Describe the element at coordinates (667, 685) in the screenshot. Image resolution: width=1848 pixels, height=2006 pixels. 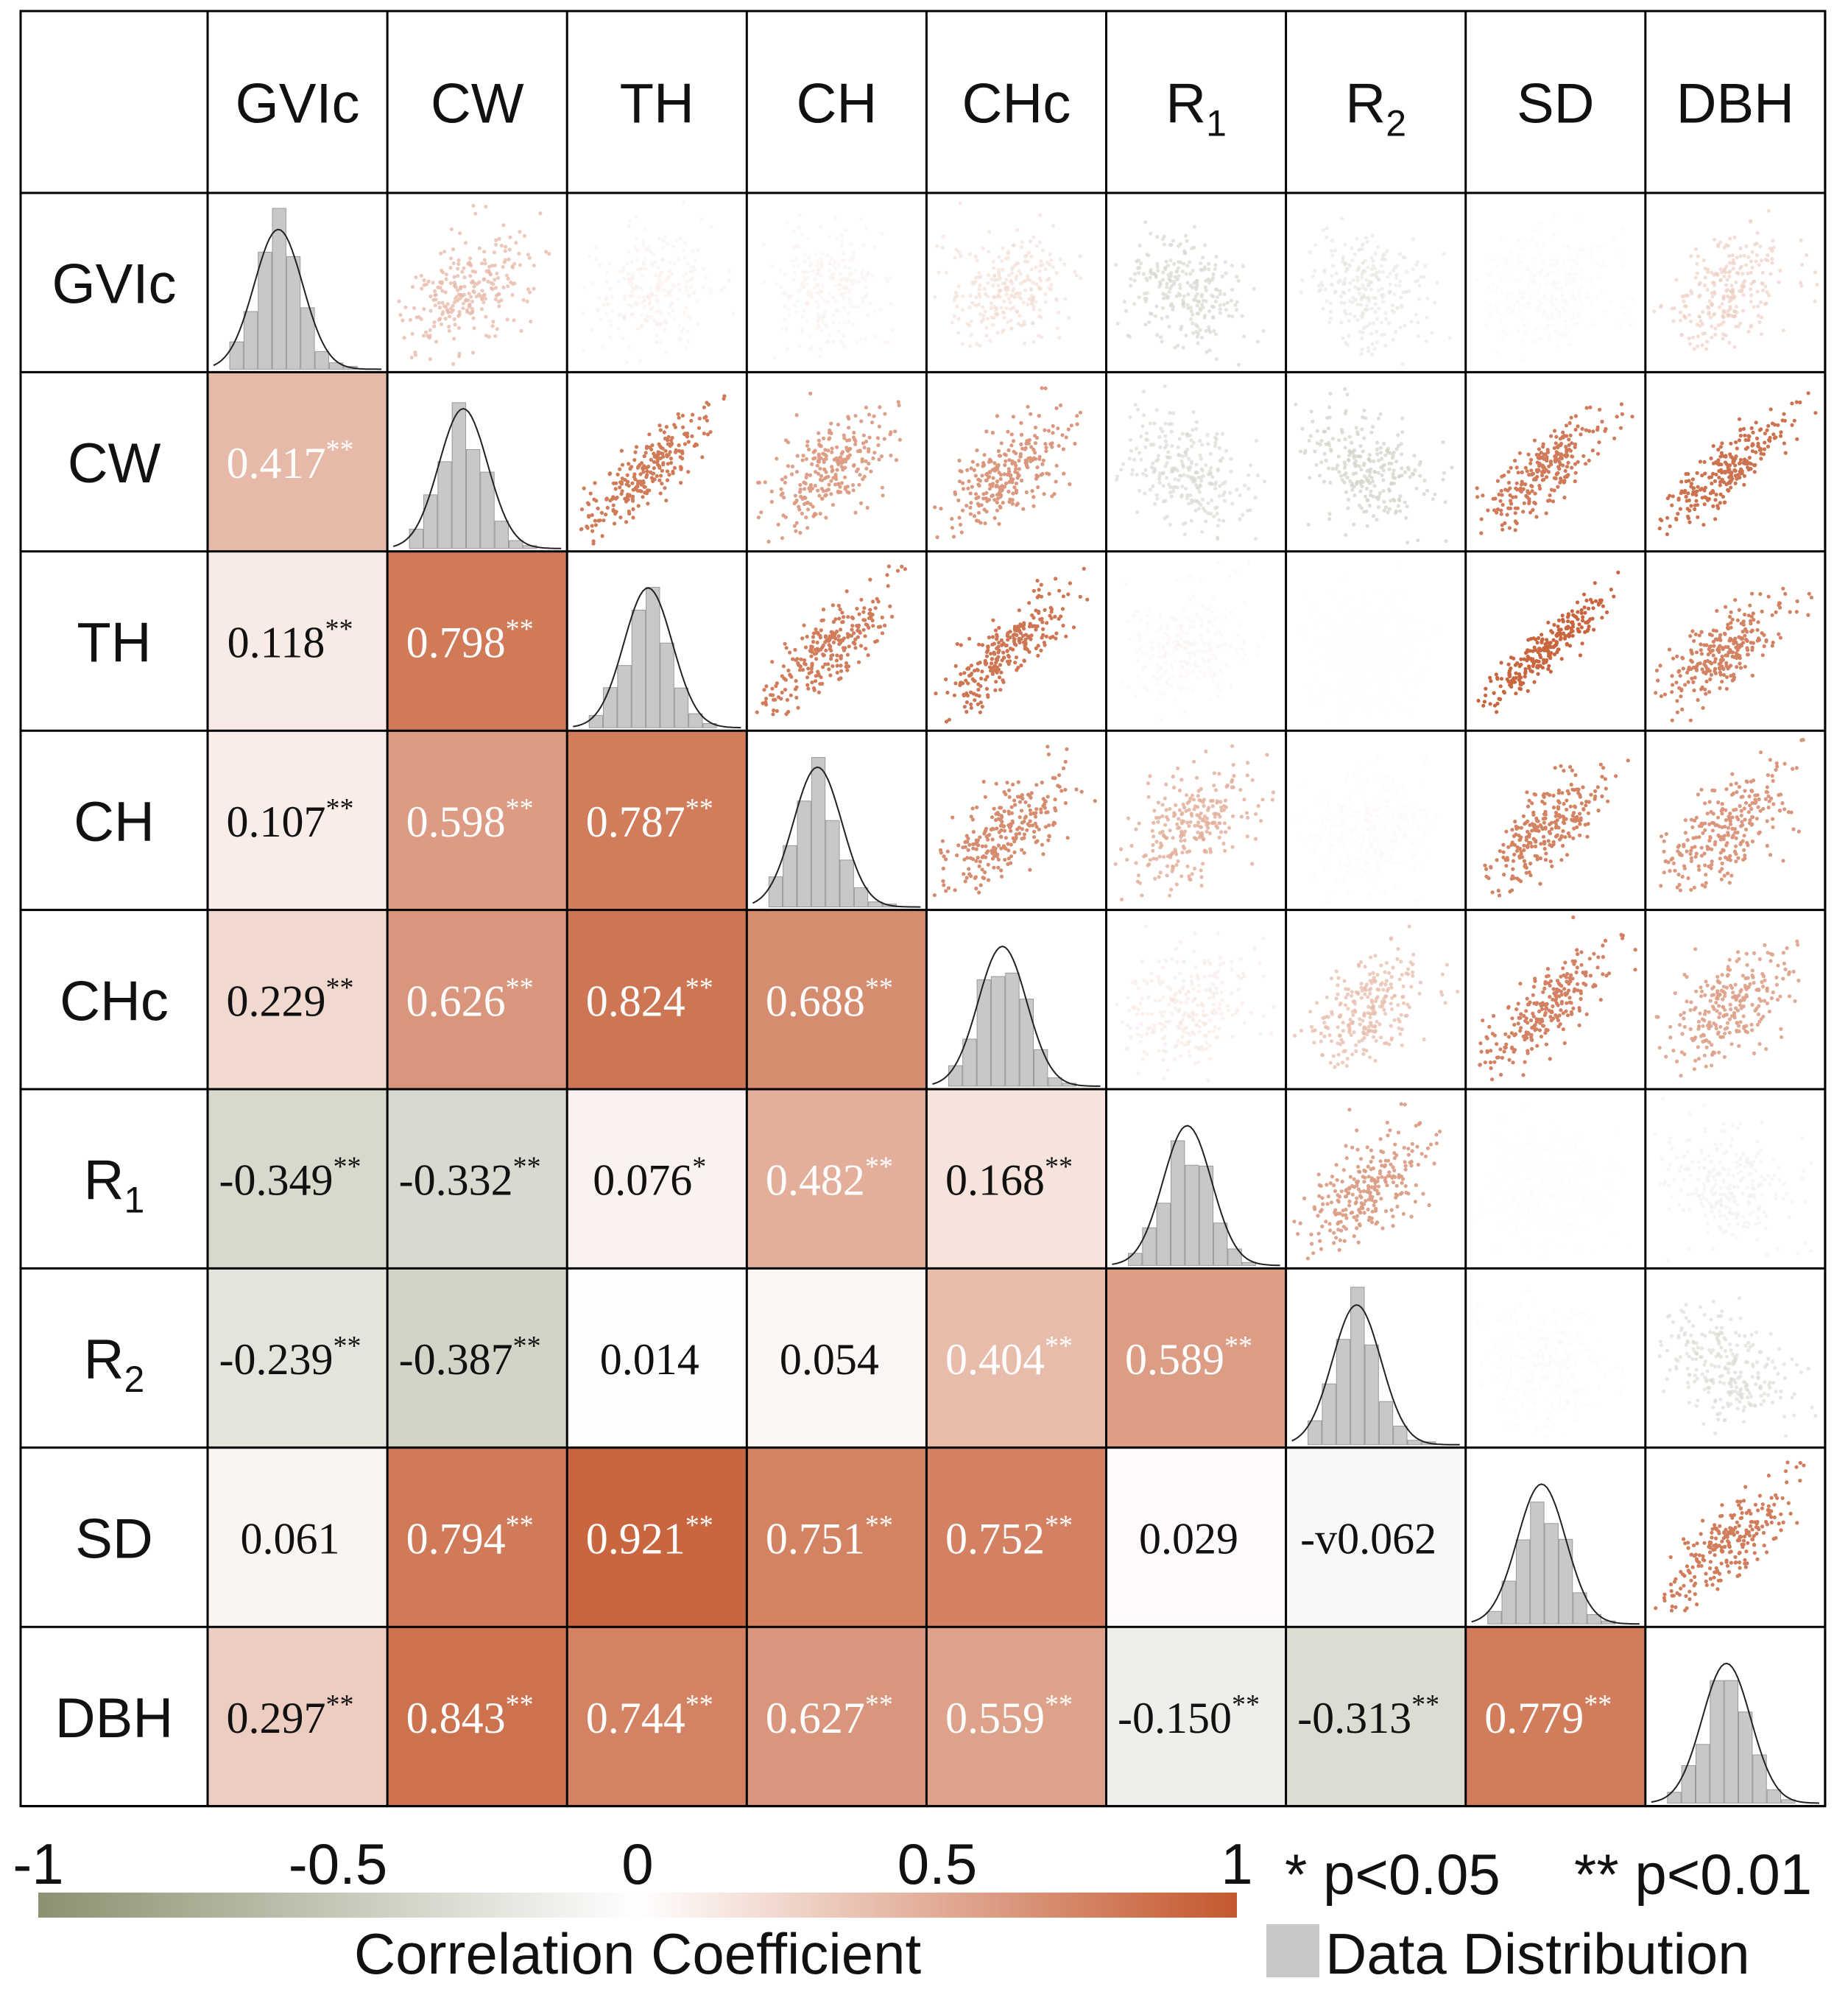
I see `histogram-bar` at that location.